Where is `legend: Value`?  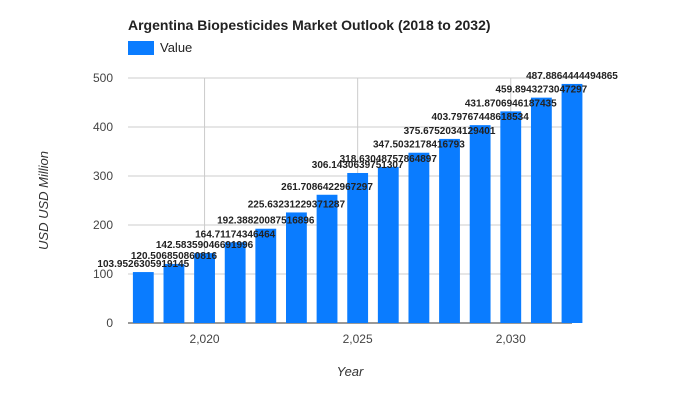
legend: Value is located at coordinates (160, 47).